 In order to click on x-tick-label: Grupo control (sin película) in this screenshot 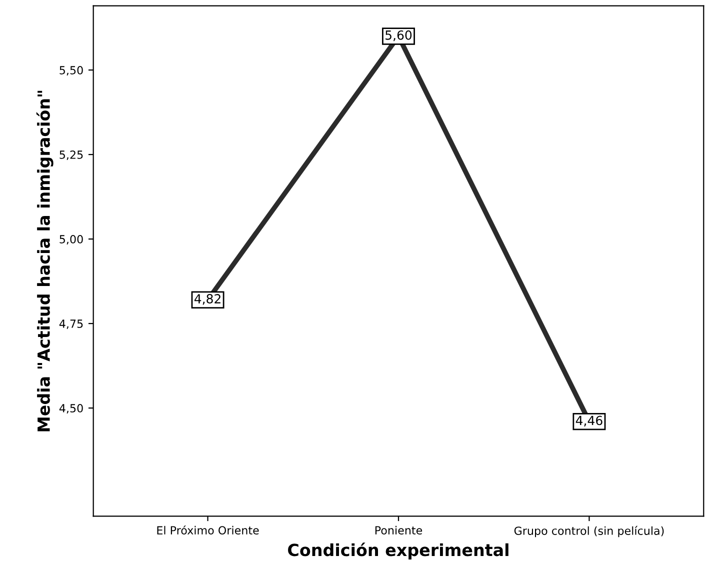, I will do `click(589, 532)`.